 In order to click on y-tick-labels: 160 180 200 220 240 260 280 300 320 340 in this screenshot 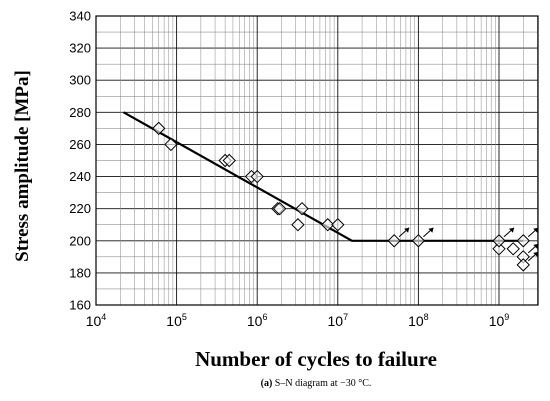, I will do `click(80, 161)`.